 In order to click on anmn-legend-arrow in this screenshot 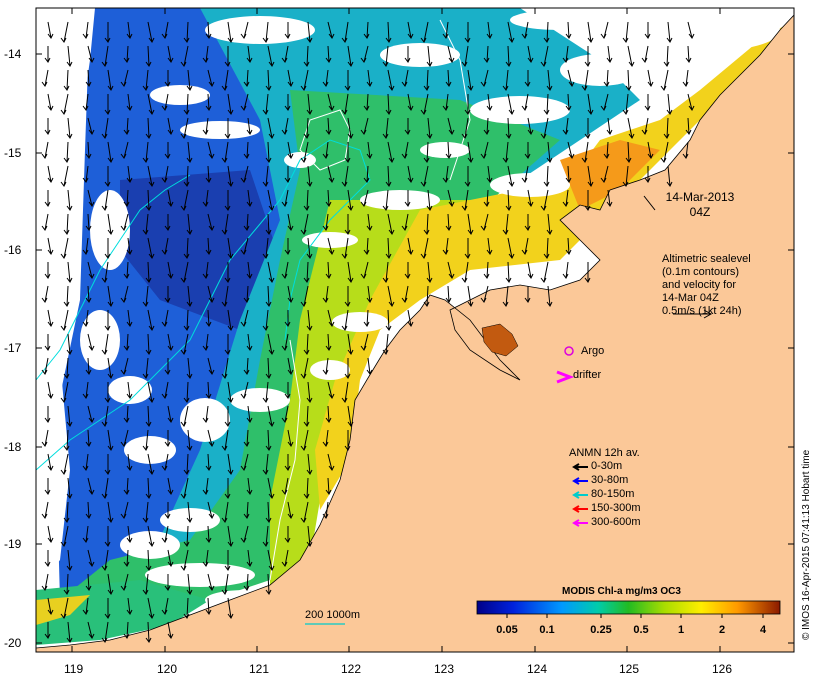, I will do `click(580, 509)`.